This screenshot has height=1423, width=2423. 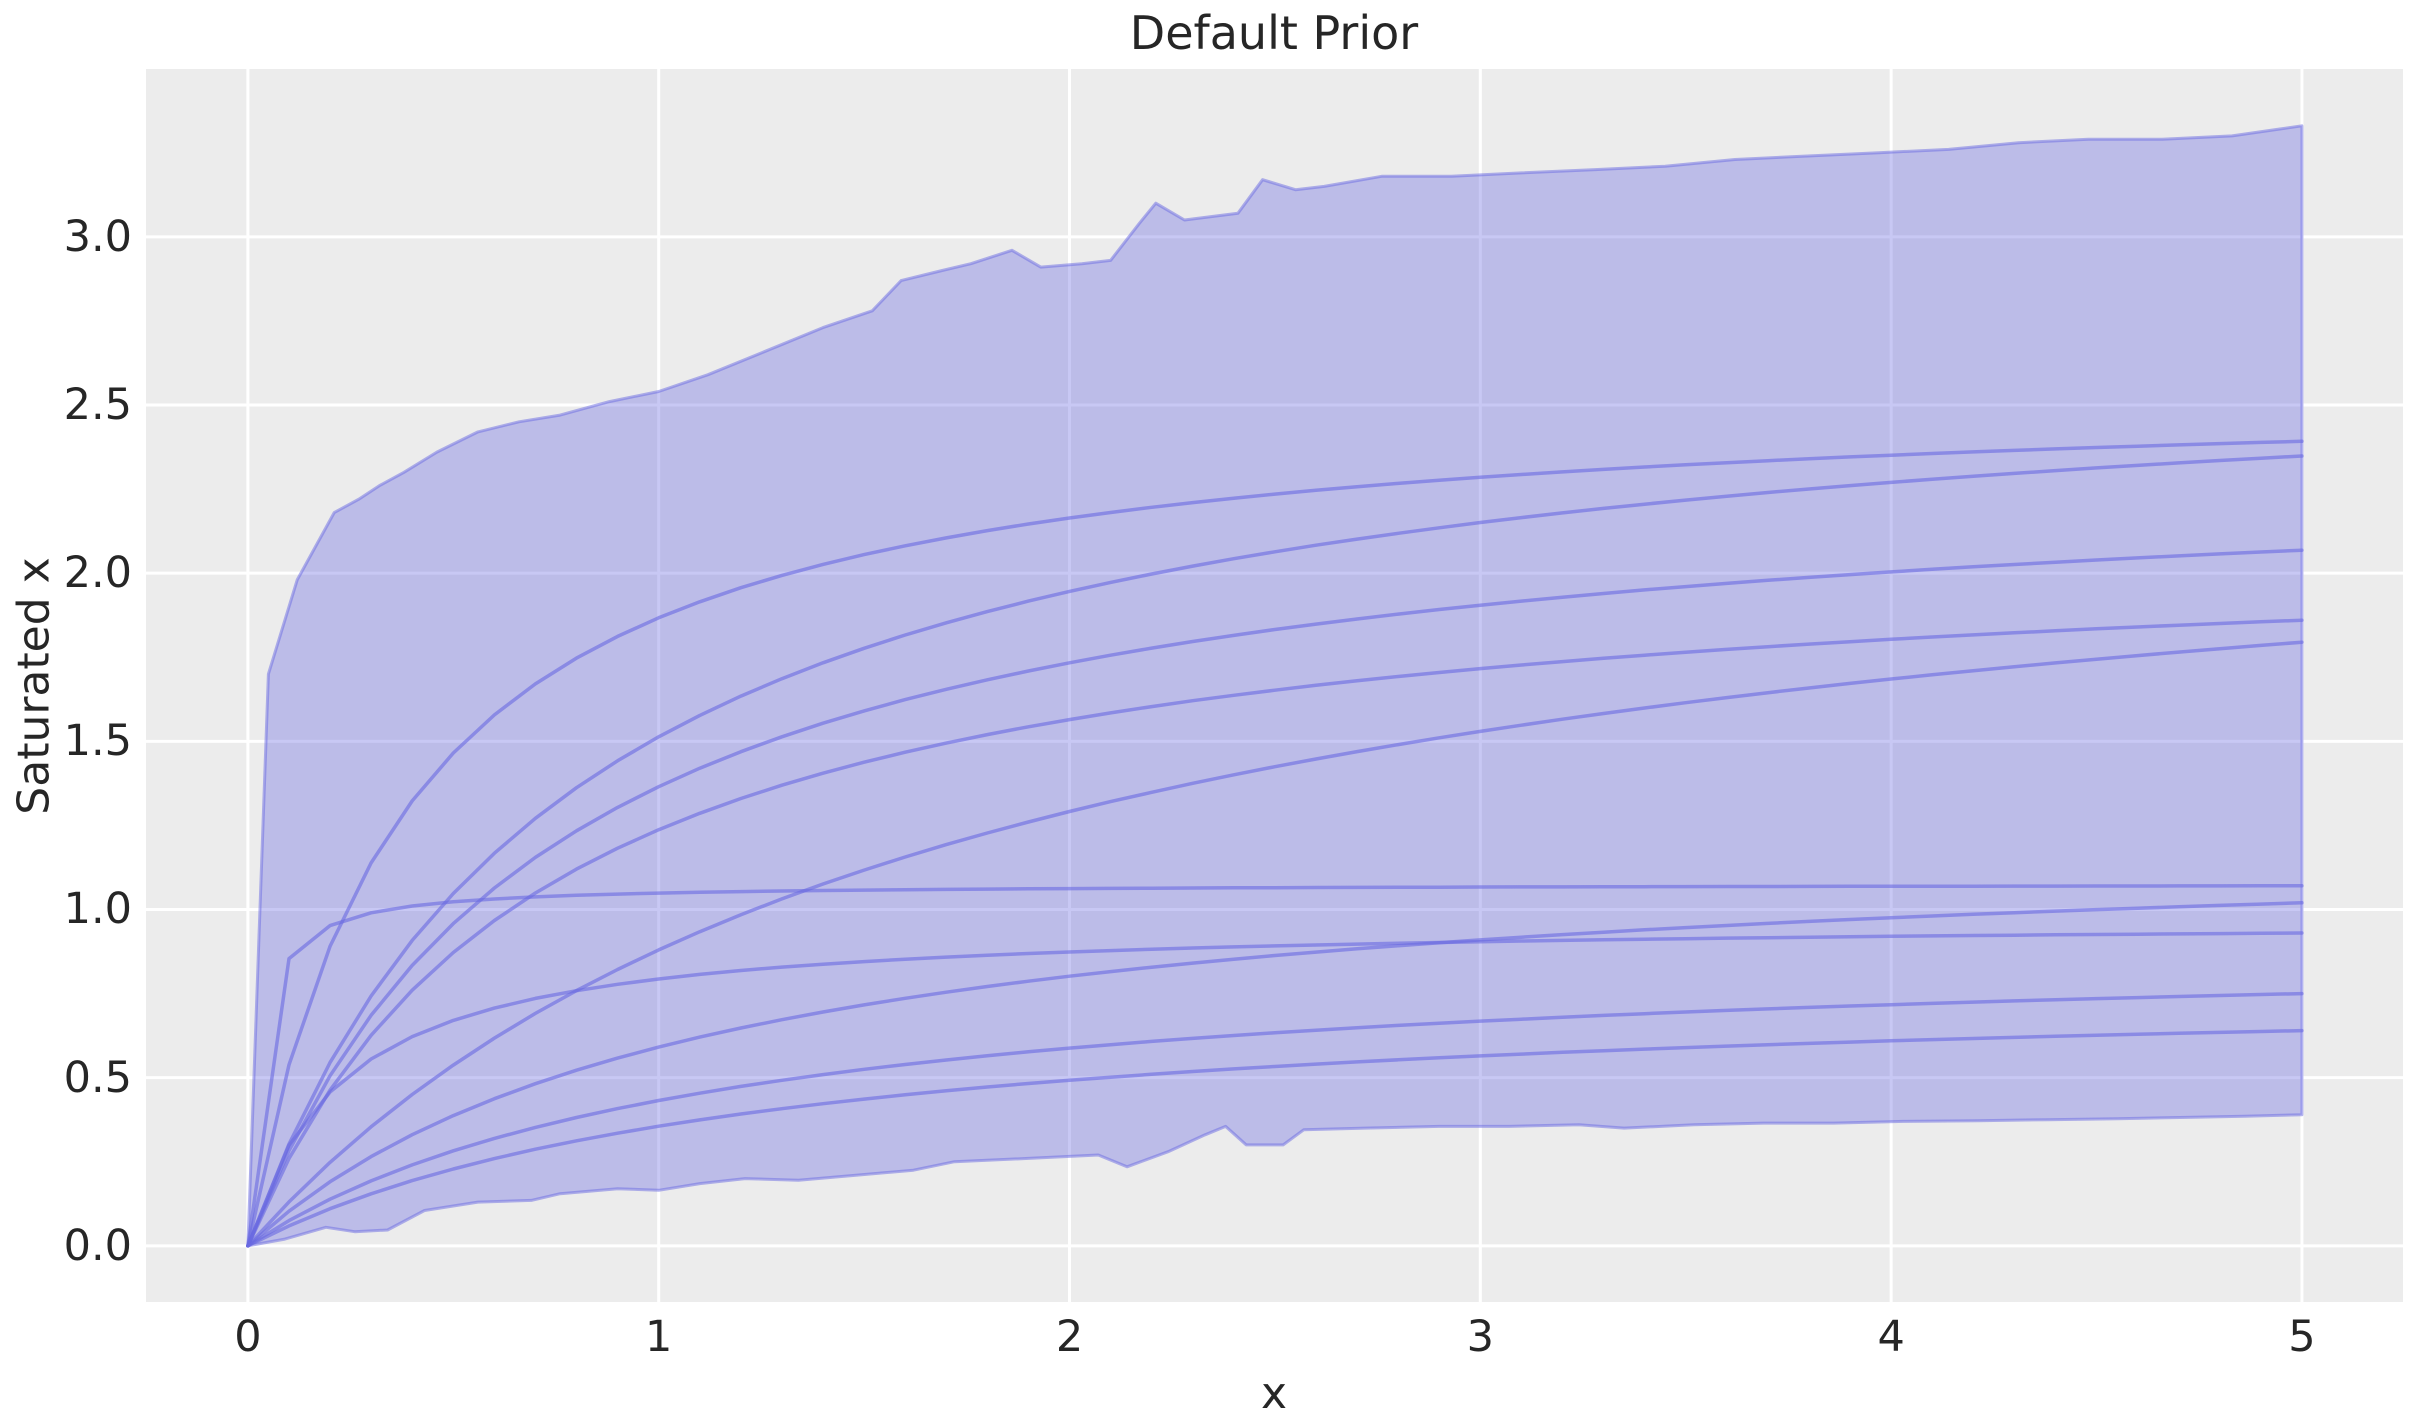 What do you see at coordinates (1274, 1393) in the screenshot?
I see `x-axis-label: x` at bounding box center [1274, 1393].